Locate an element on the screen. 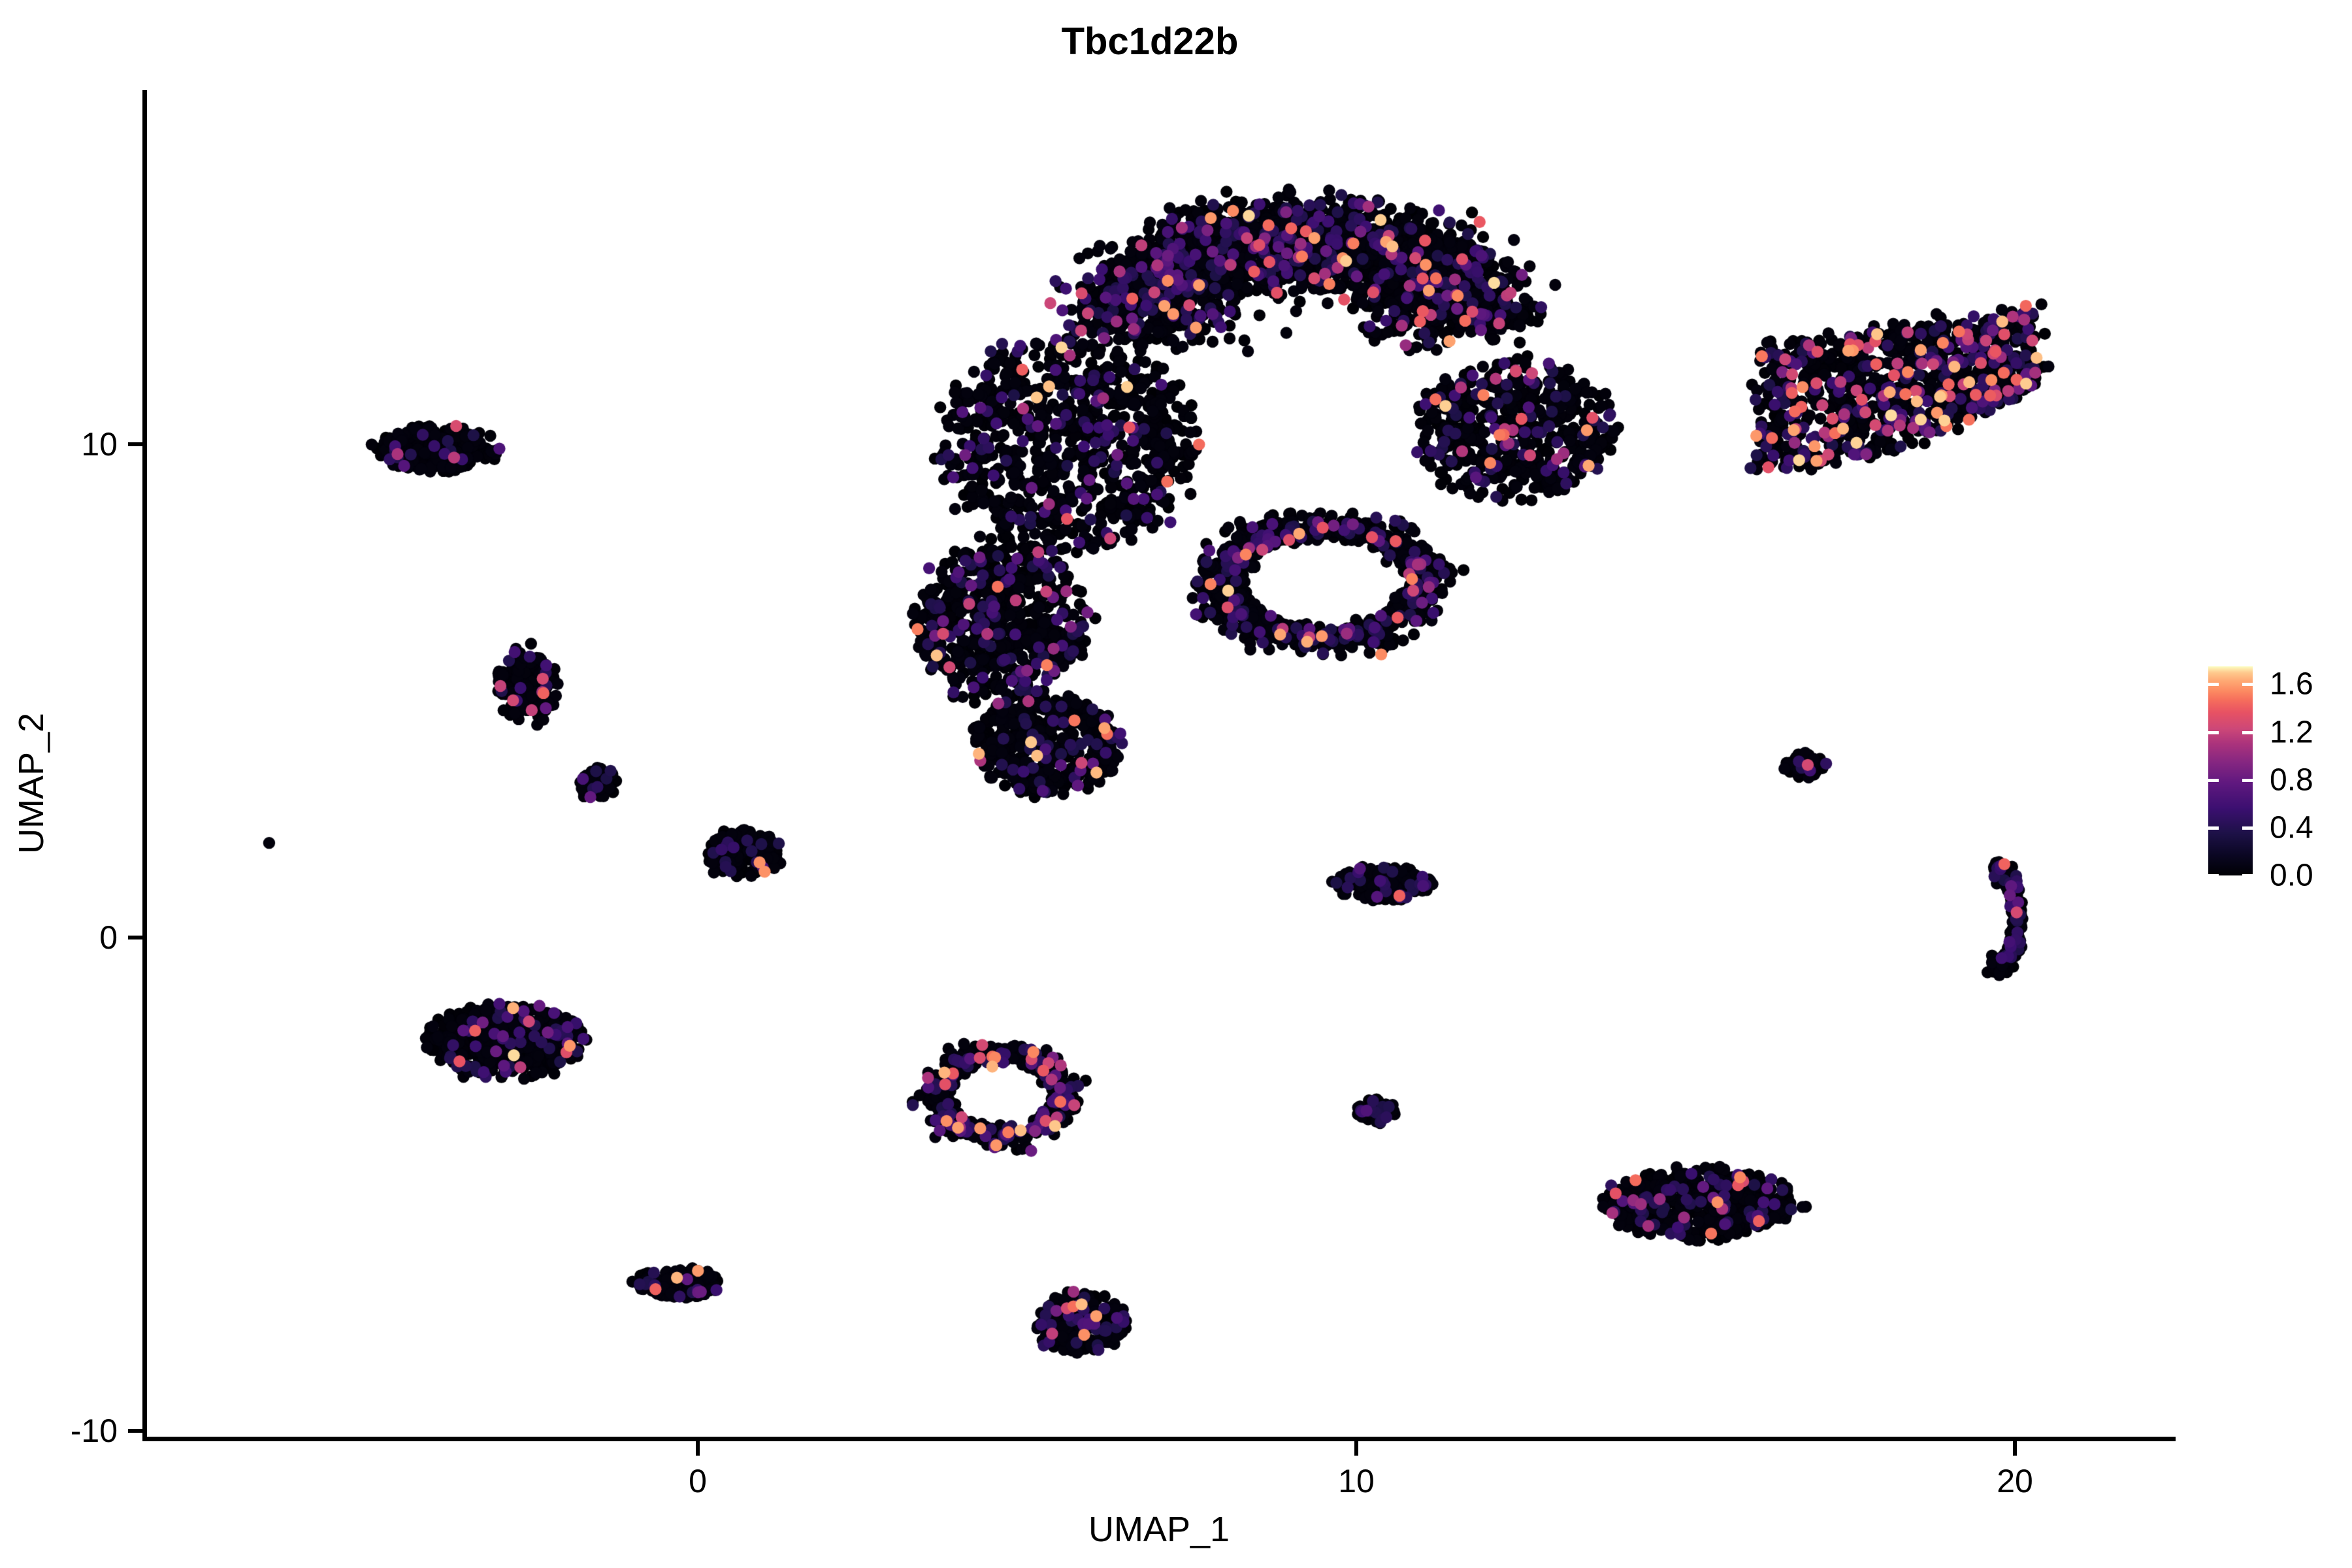 The width and height of the screenshot is (2352, 1568). x-tick-label: 20 is located at coordinates (2015, 1481).